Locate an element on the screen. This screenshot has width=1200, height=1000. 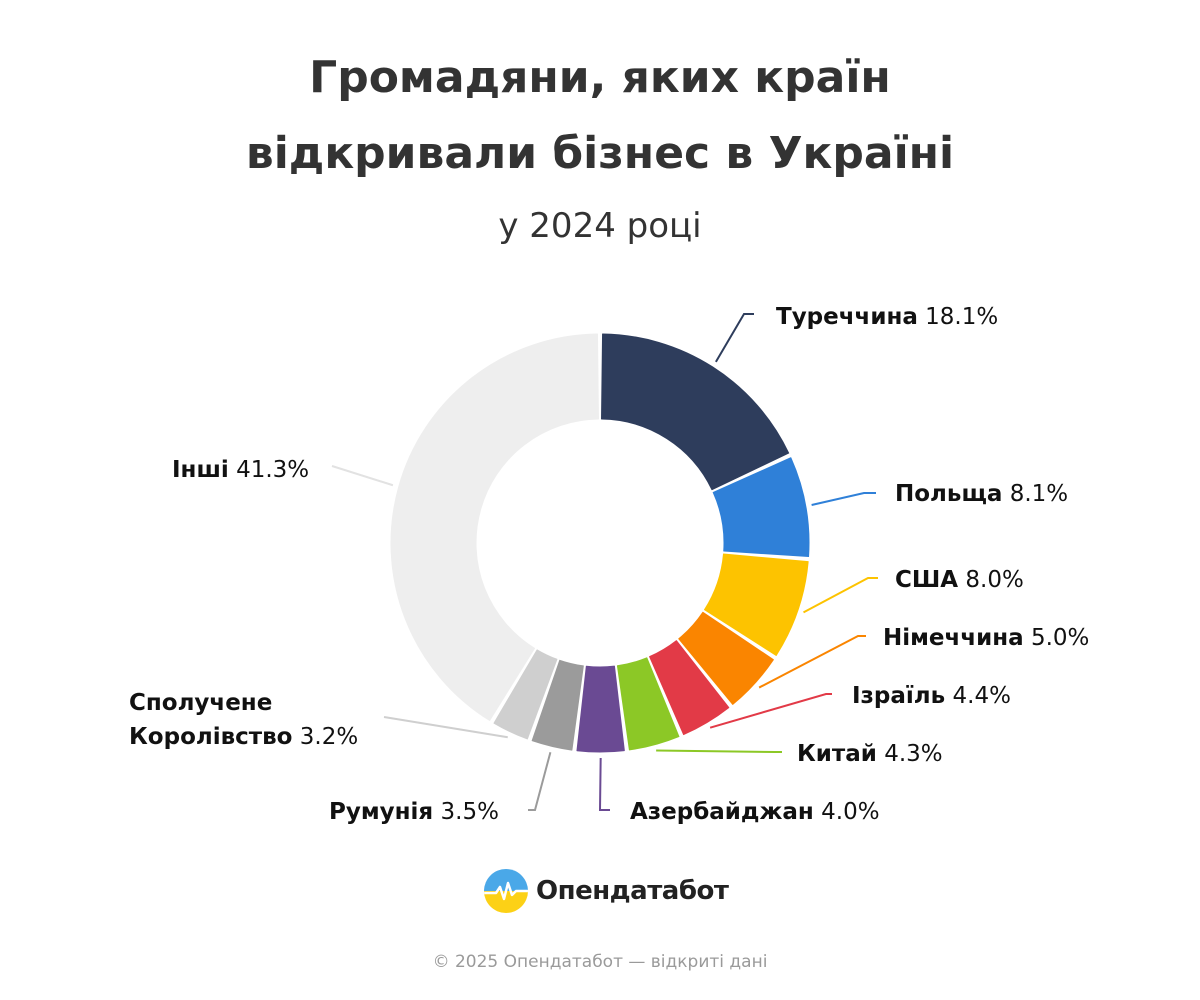
slice-label-value: 4.4% is located at coordinates (978, 696).